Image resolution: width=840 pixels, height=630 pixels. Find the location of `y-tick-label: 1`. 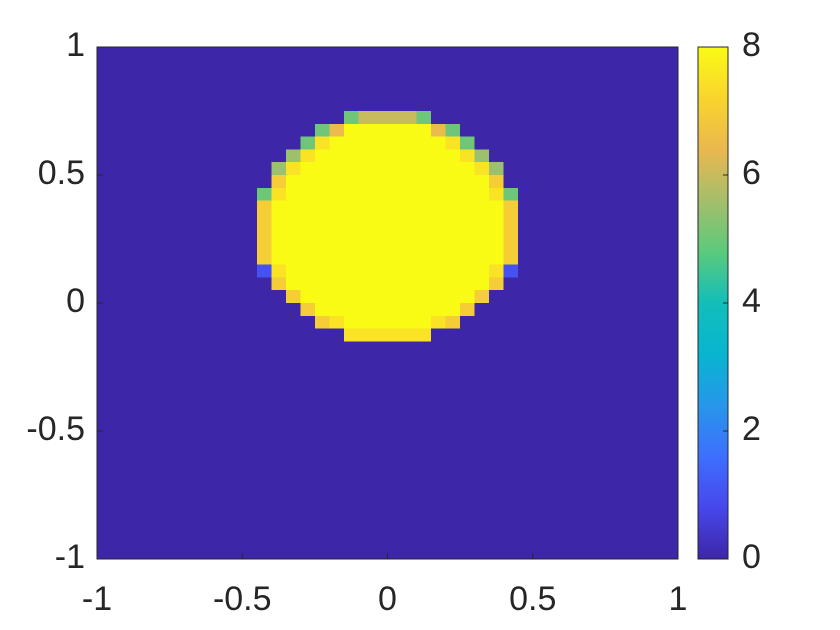

y-tick-label: 1 is located at coordinates (75, 45).